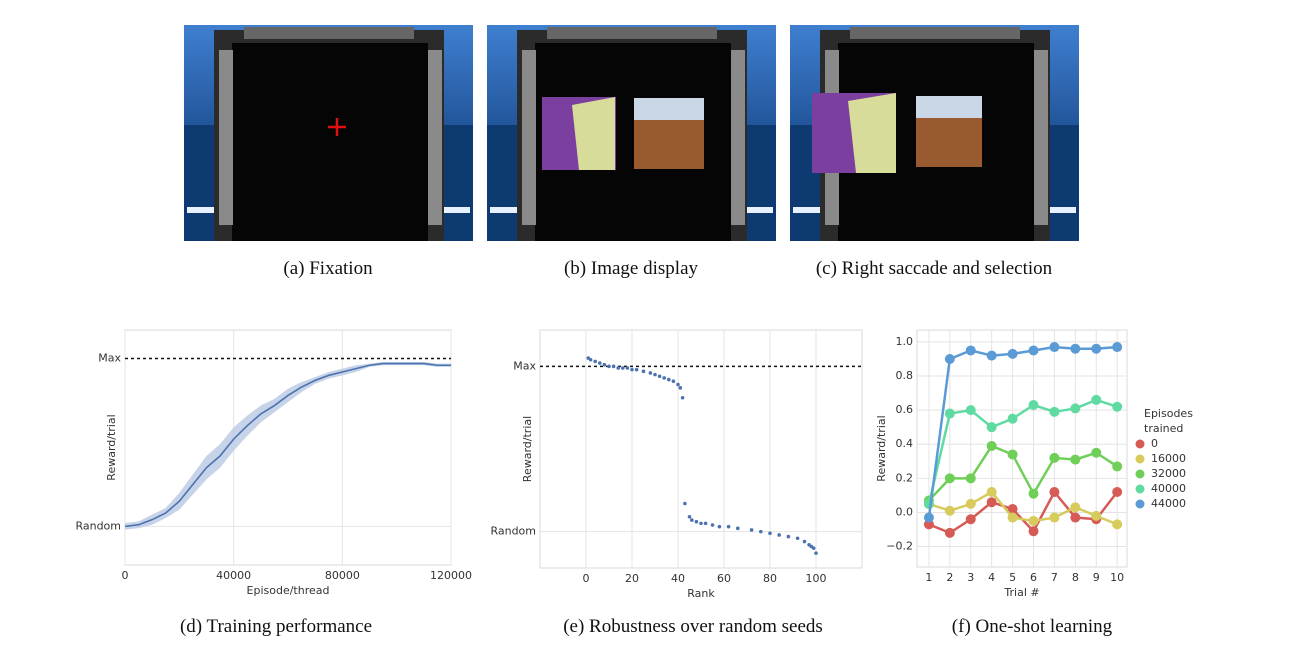 The image size is (1297, 652). Describe the element at coordinates (724, 578) in the screenshot. I see `x-tick-label: 60` at that location.